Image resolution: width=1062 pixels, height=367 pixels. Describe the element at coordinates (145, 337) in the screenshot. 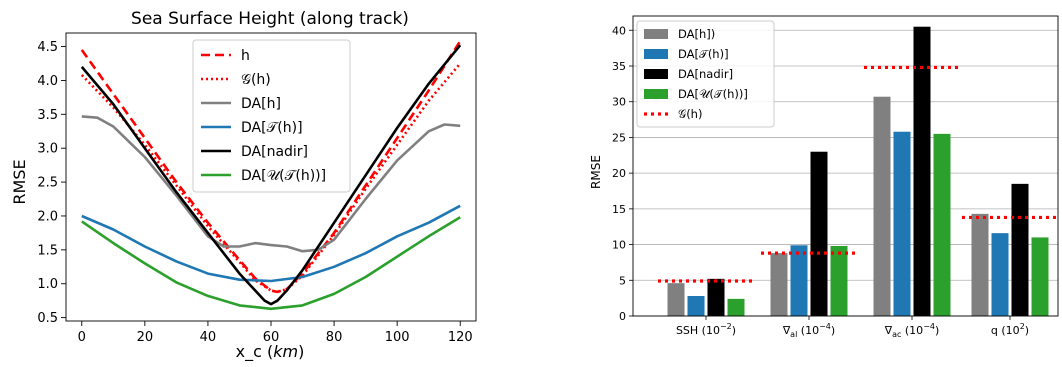

I see `x-tick-label: 20` at that location.